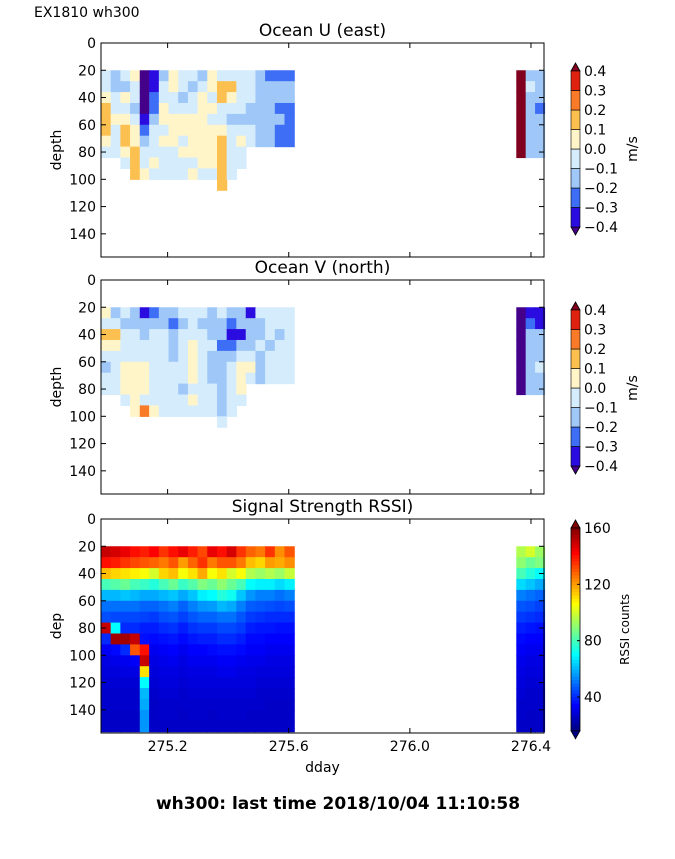 The image size is (675, 859). I want to click on y-tick-label: 0, so click(91, 281).